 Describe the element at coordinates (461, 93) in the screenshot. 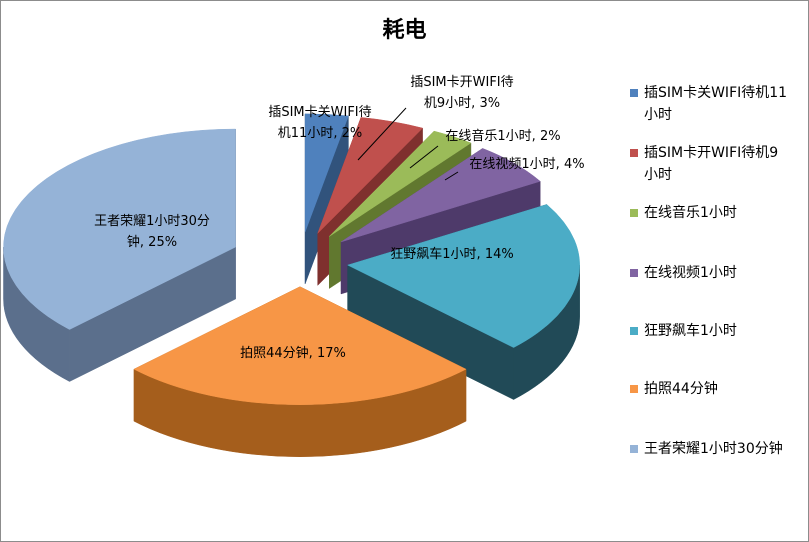

I see `data-label: 插SIM卡开WIFI待机9小时, 3%` at that location.